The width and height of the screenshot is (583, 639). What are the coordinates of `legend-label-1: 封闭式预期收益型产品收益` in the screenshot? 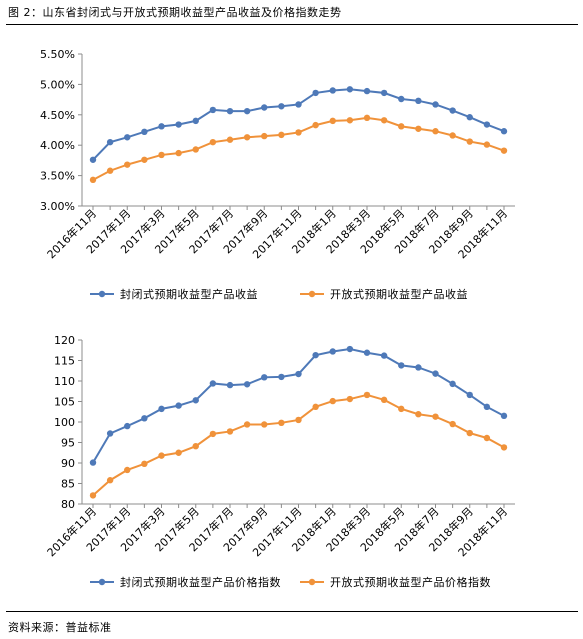 It's located at (189, 294).